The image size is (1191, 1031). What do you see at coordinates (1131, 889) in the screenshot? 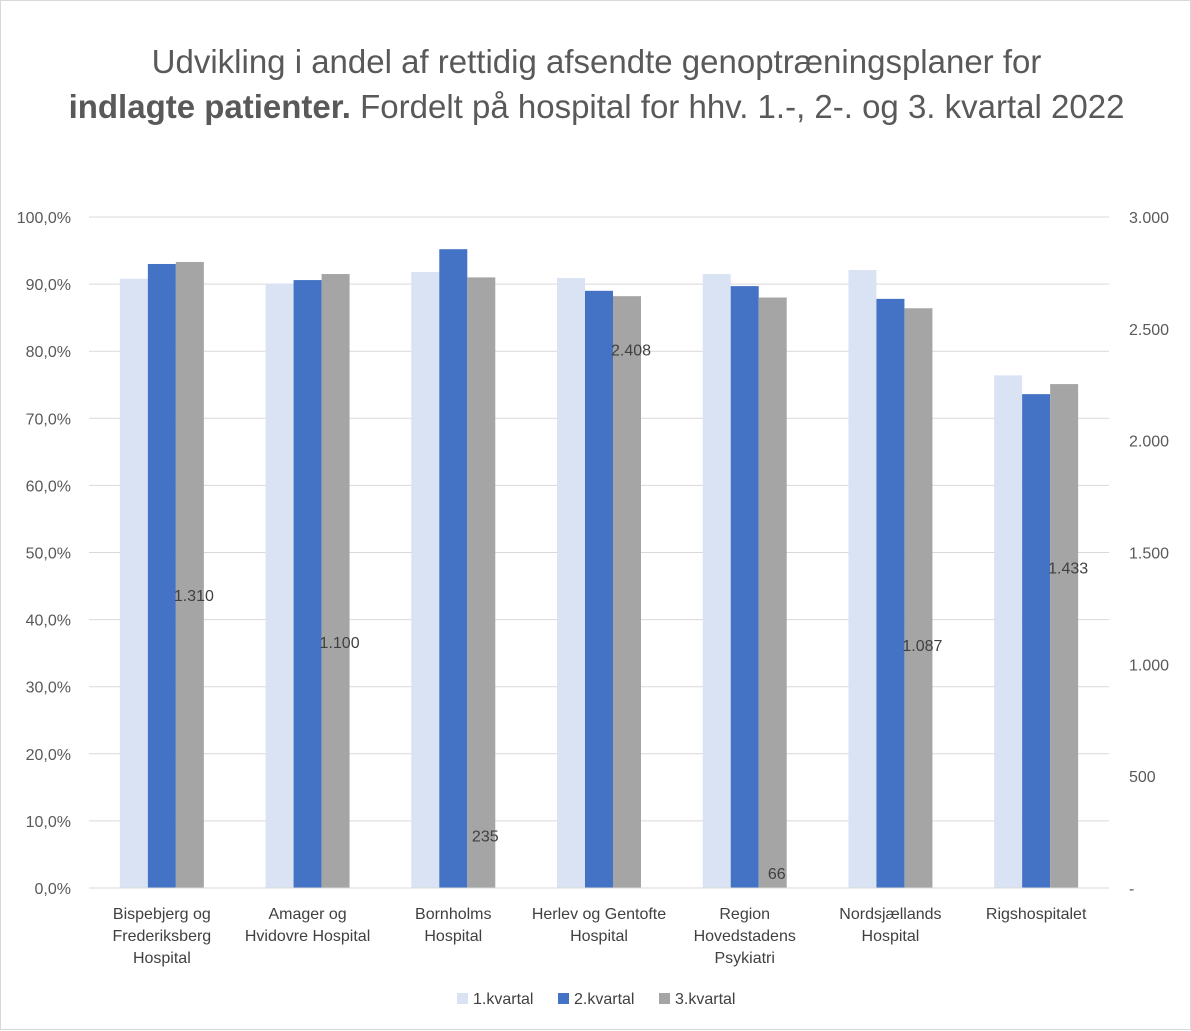
I see `y2-tick-label: -` at bounding box center [1131, 889].